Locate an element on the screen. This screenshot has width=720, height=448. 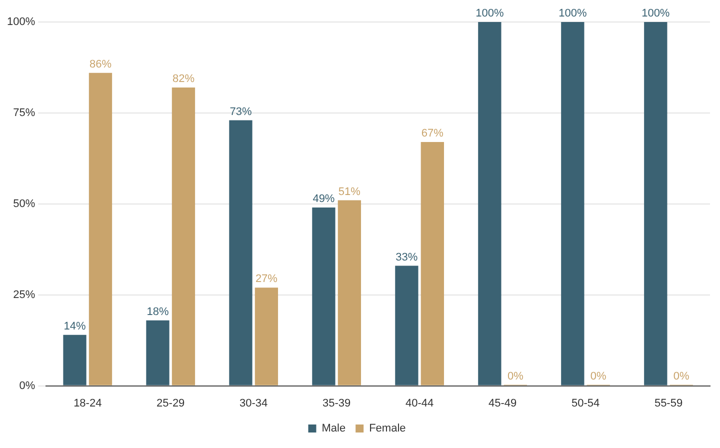
y-tick-label: 0% is located at coordinates (27, 386).